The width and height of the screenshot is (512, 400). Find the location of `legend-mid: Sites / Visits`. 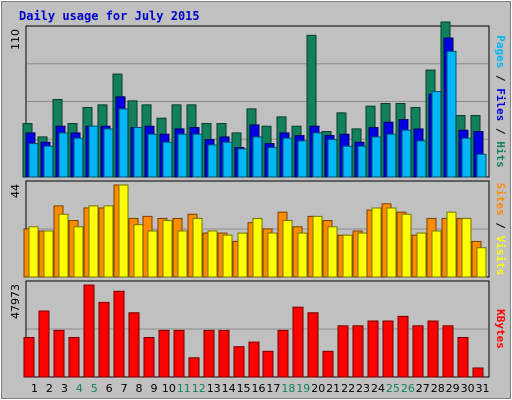

legend-mid: Sites / Visits is located at coordinates (500, 229).